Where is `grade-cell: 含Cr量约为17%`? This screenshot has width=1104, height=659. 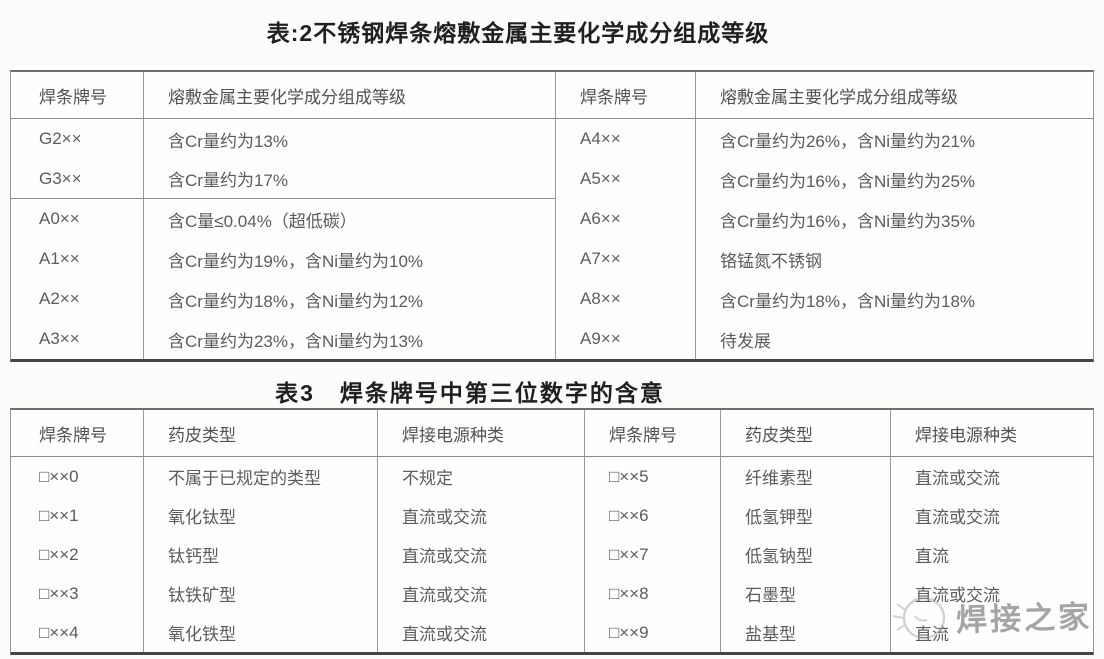
grade-cell: 含Cr量约为17% is located at coordinates (350, 179).